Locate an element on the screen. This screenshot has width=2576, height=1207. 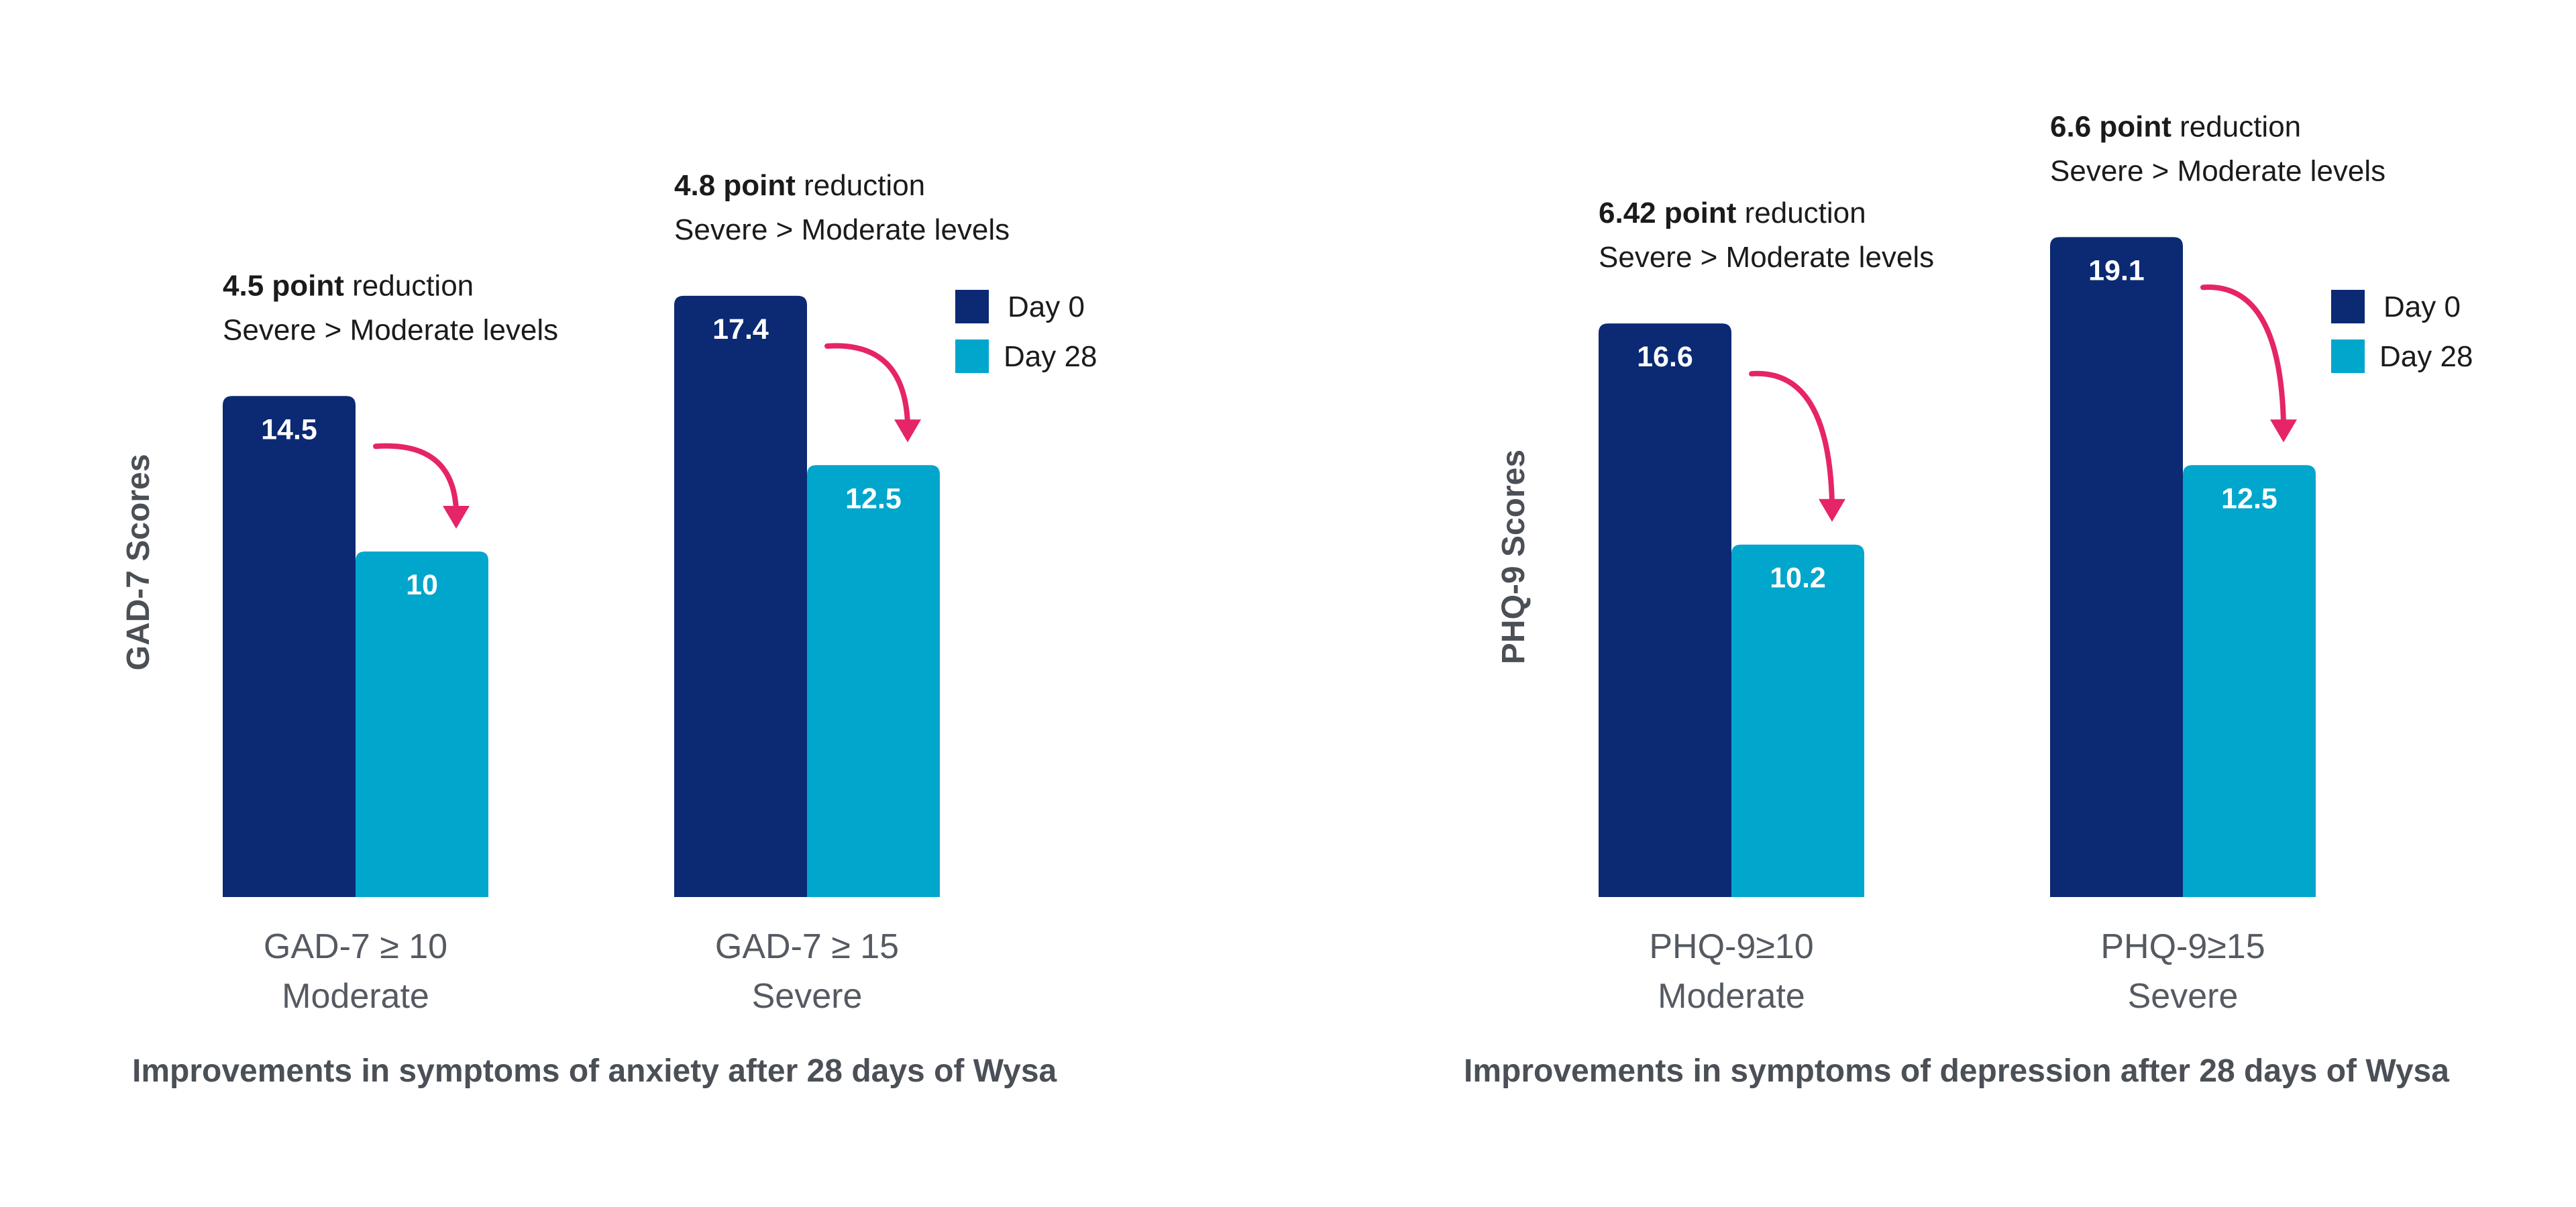
category-label: PHQ-9≥15 is located at coordinates (2182, 946).